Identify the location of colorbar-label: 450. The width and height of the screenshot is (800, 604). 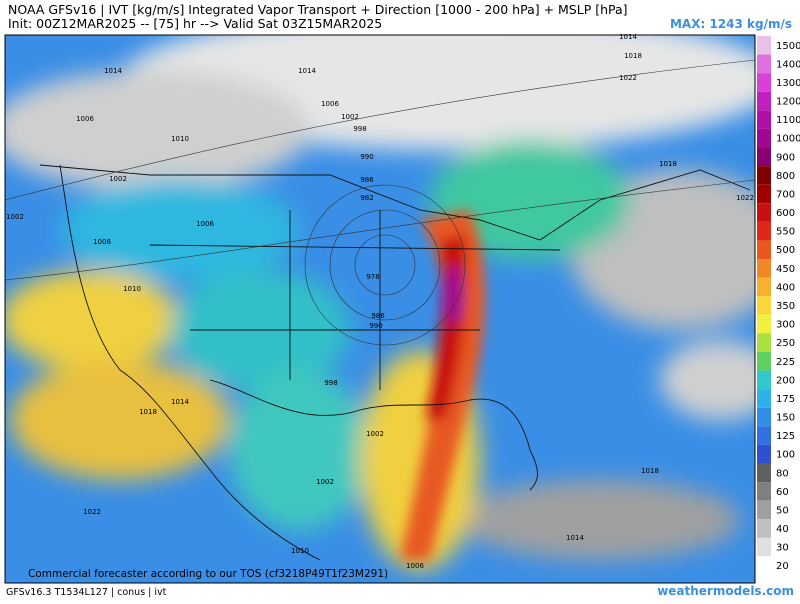
(785, 269).